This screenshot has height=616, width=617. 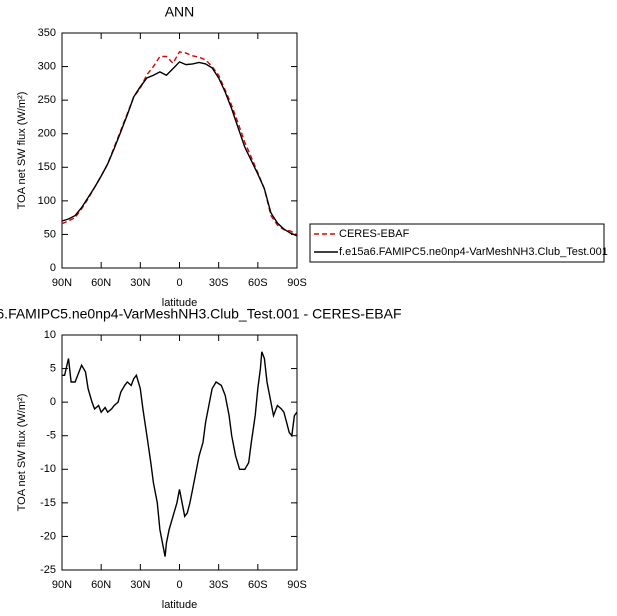 What do you see at coordinates (47, 201) in the screenshot?
I see `y-tick-label: 100` at bounding box center [47, 201].